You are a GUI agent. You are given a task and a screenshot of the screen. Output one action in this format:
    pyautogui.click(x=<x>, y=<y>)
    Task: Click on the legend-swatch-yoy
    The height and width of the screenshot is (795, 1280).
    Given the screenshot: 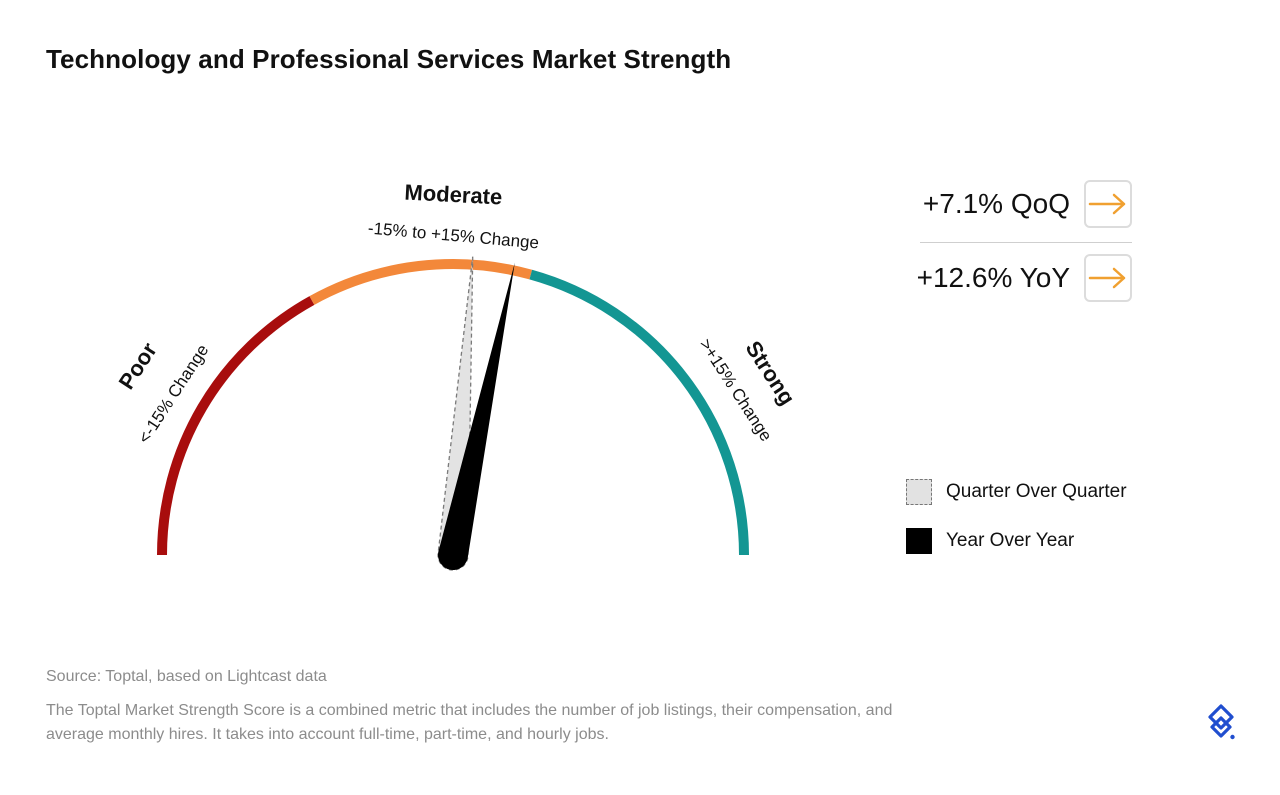 What is the action you would take?
    pyautogui.click(x=919, y=541)
    